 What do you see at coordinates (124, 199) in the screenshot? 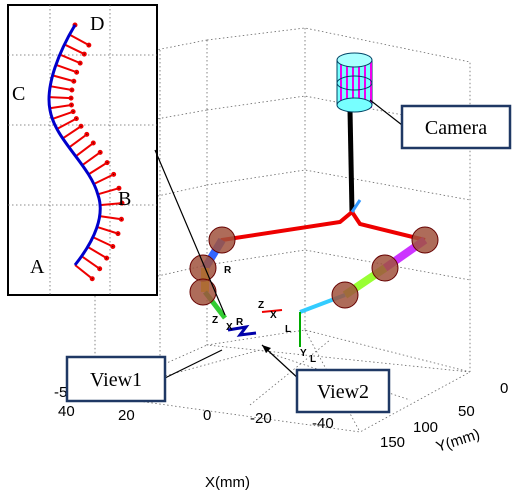
I see `point-label: B` at bounding box center [124, 199].